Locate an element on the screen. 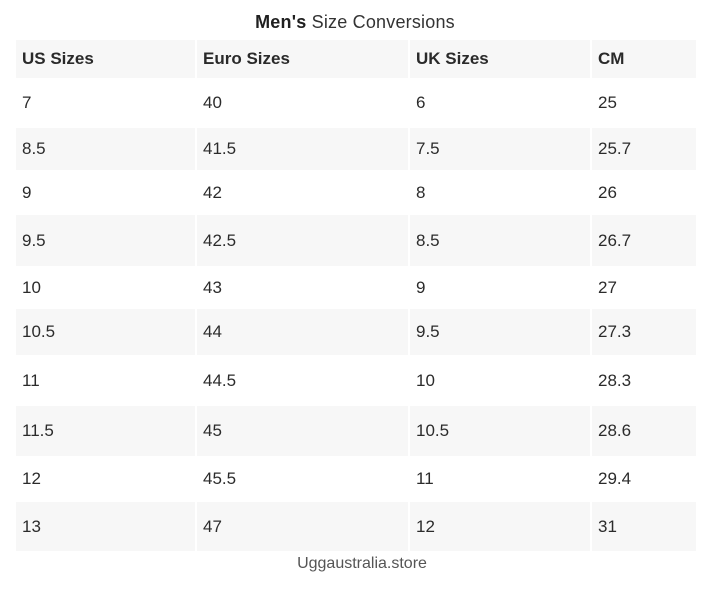  cell-us: 11 is located at coordinates (106, 380).